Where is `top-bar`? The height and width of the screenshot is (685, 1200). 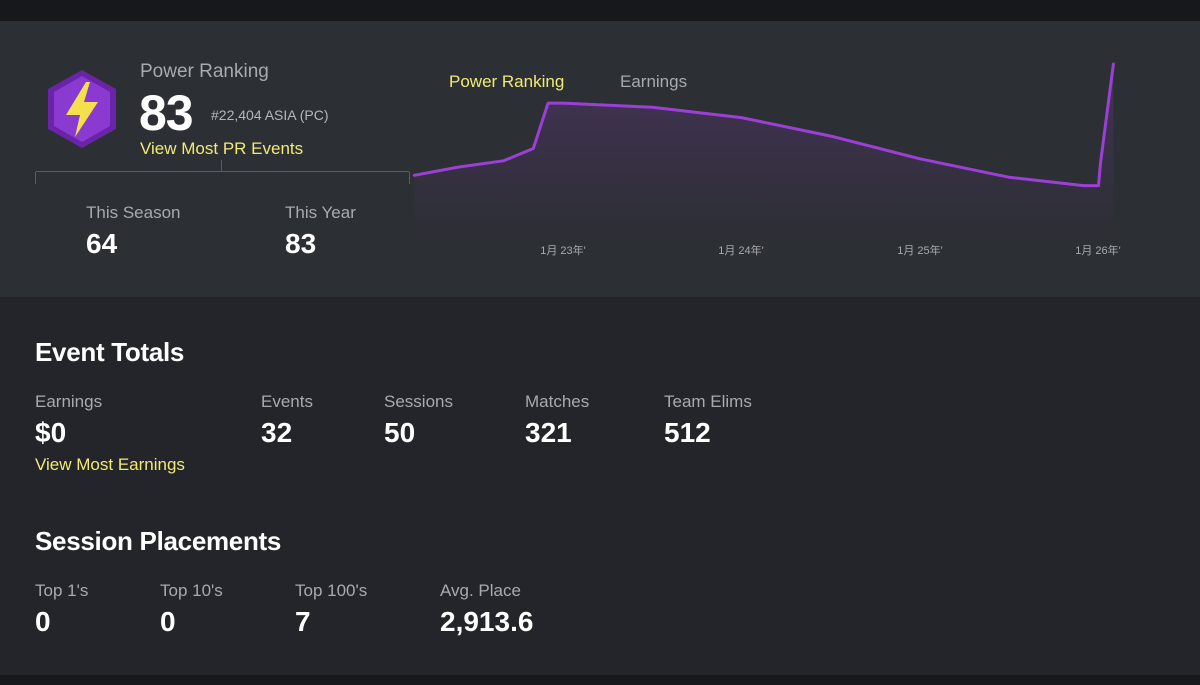 top-bar is located at coordinates (600, 10).